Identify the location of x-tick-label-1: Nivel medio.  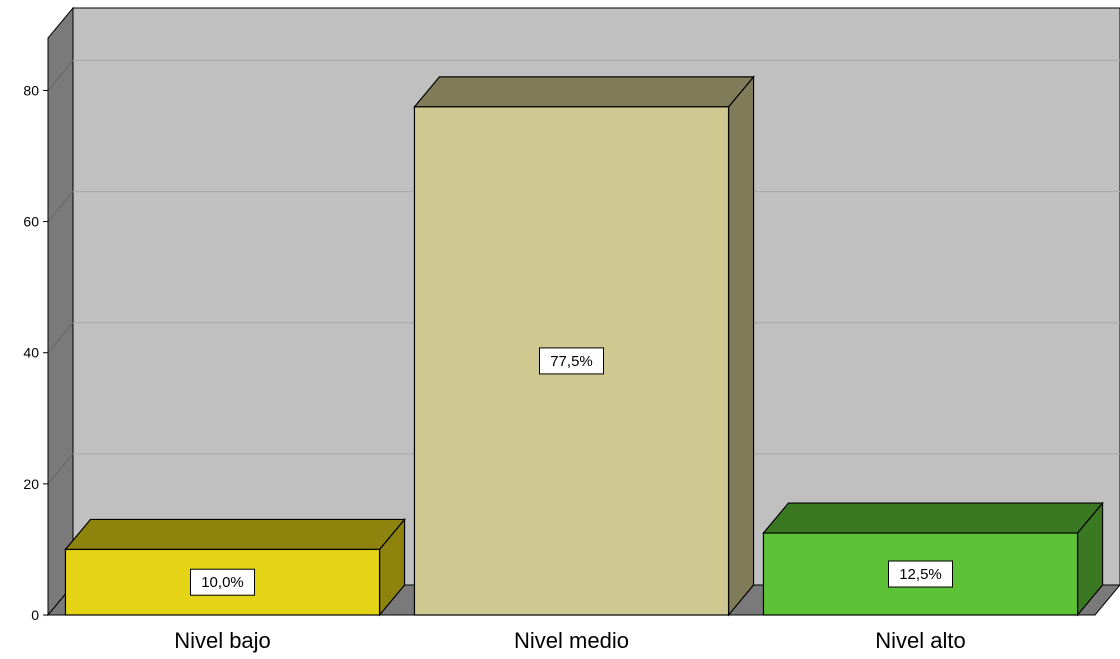
(571, 640).